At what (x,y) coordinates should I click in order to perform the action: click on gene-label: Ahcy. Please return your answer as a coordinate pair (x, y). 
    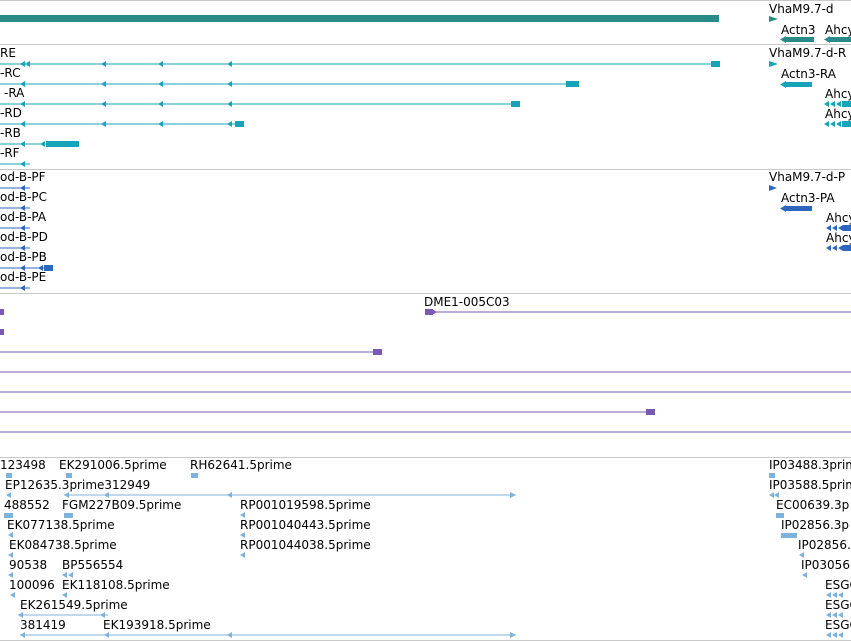
    Looking at the image, I should click on (838, 30).